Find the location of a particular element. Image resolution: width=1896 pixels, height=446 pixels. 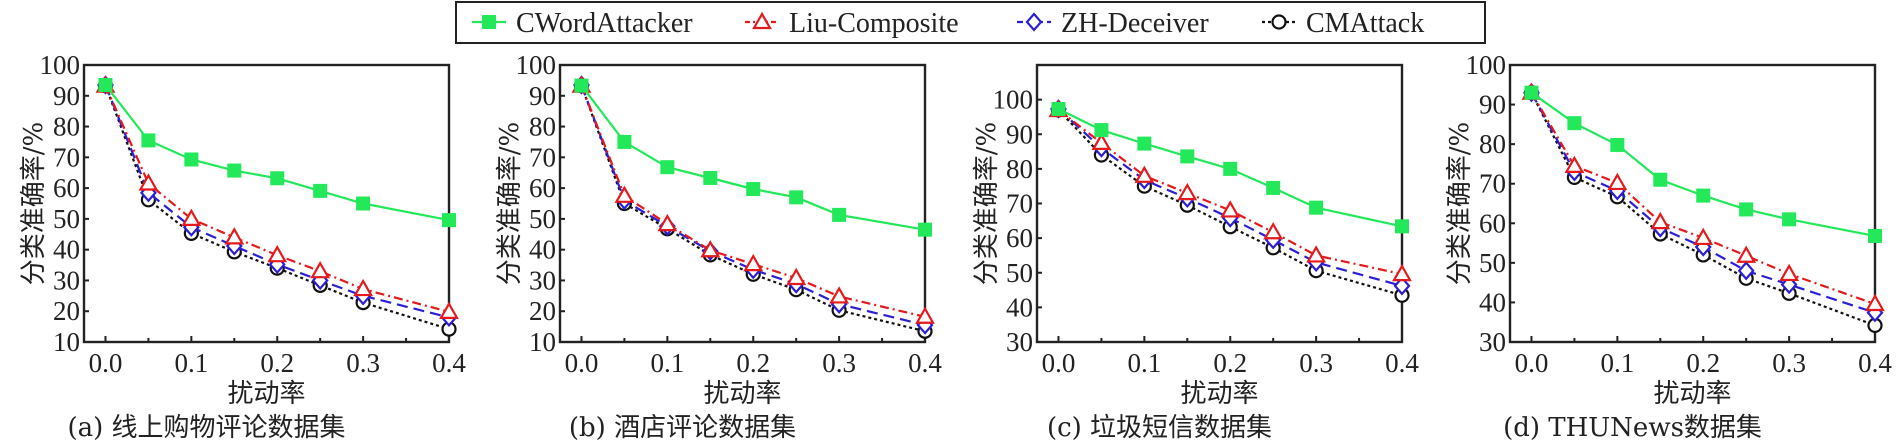

legend-entry: CWordAttacker is located at coordinates (582, 23).